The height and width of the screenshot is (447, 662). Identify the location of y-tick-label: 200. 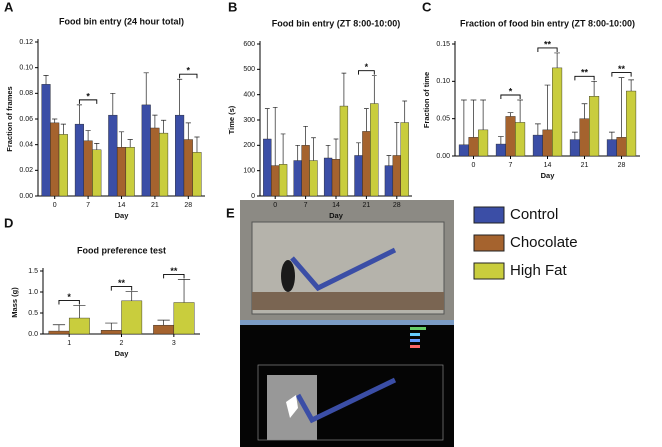
(249, 145).